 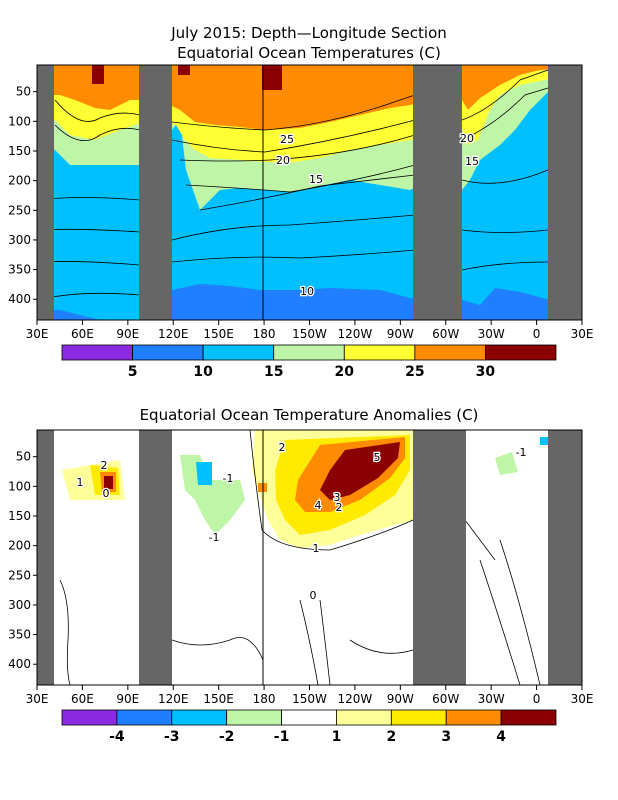 I want to click on anomaly-neg-c, so click(x=506, y=463).